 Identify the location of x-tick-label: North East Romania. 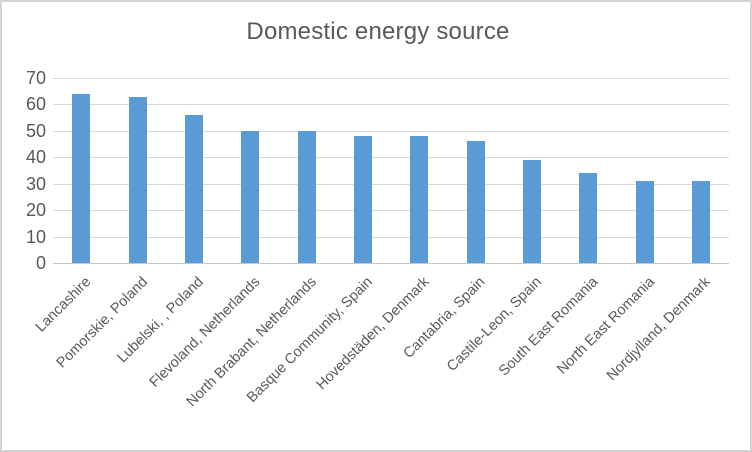
(606, 326).